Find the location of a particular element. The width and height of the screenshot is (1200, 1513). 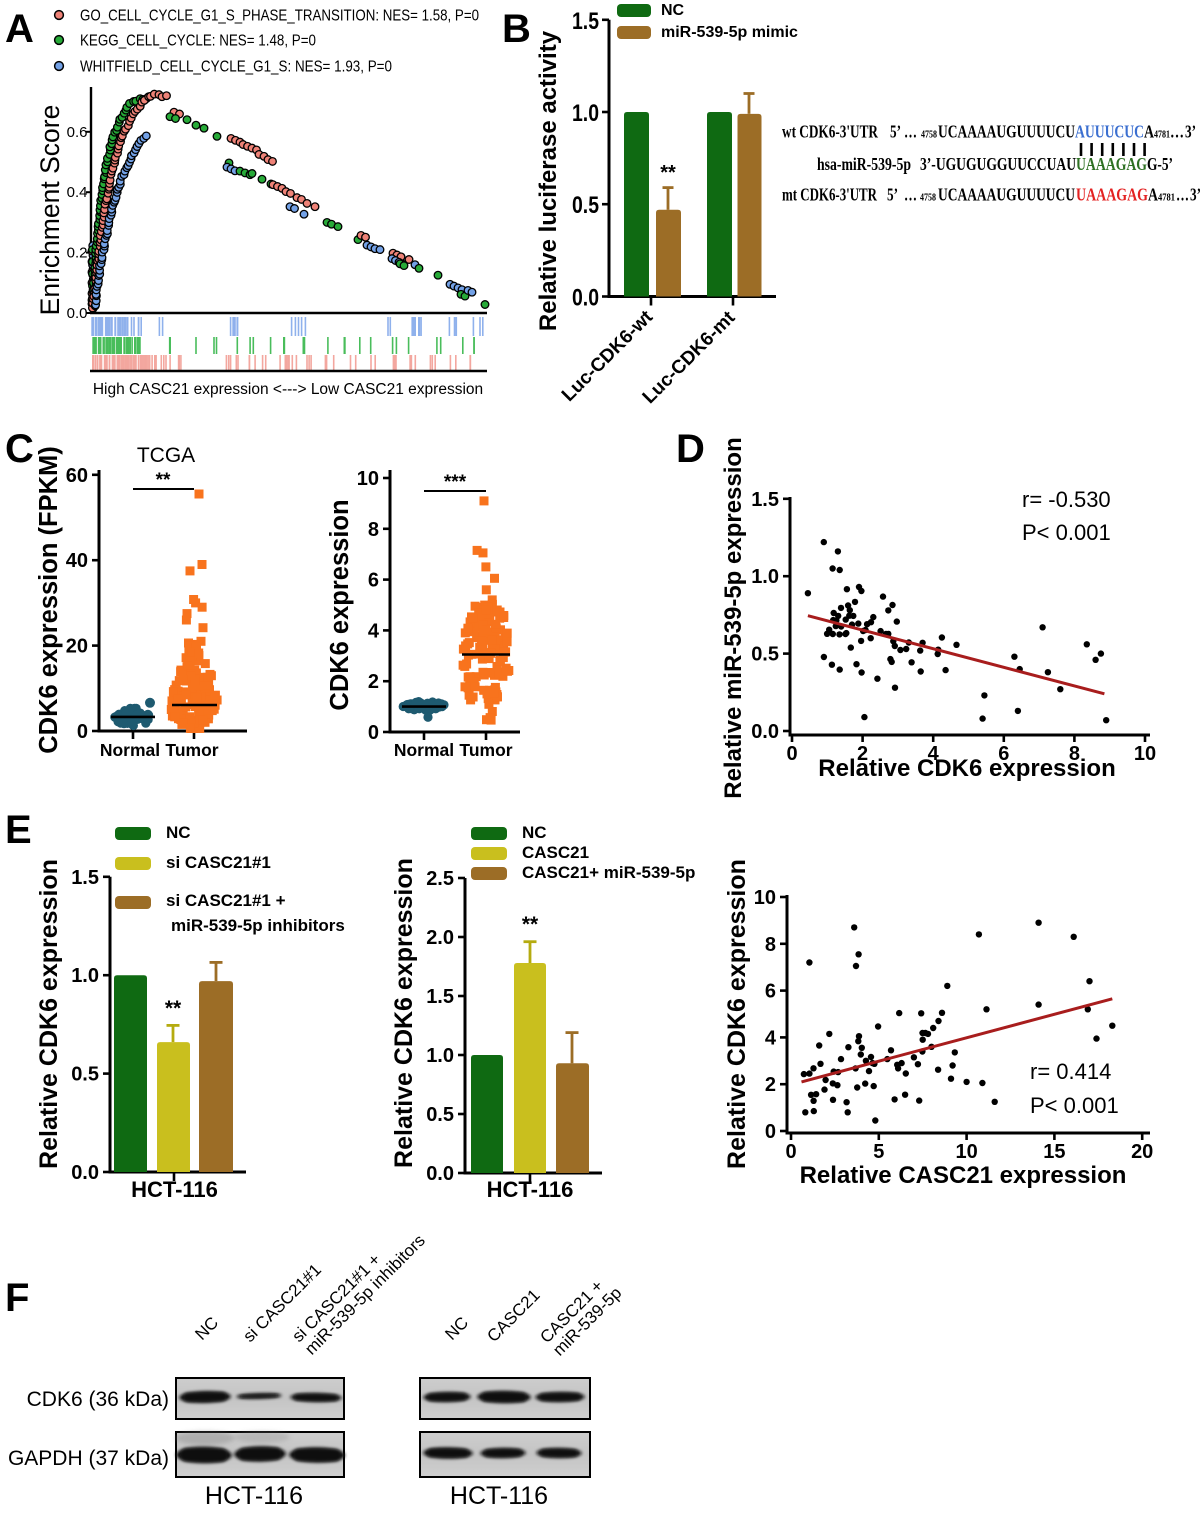

svg-text: 0.2 is located at coordinates (77, 253).